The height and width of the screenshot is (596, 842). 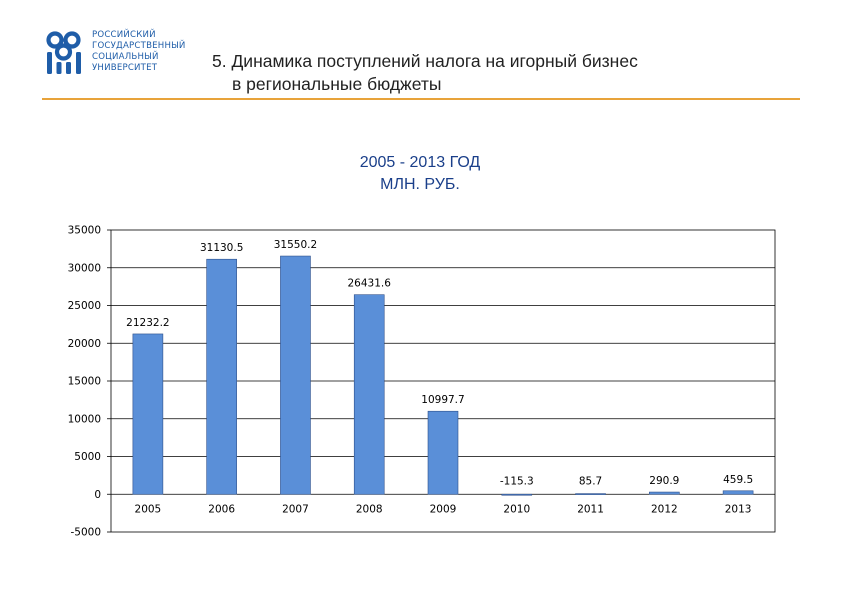 What do you see at coordinates (84, 231) in the screenshot?
I see `y-tick-label: 35000` at bounding box center [84, 231].